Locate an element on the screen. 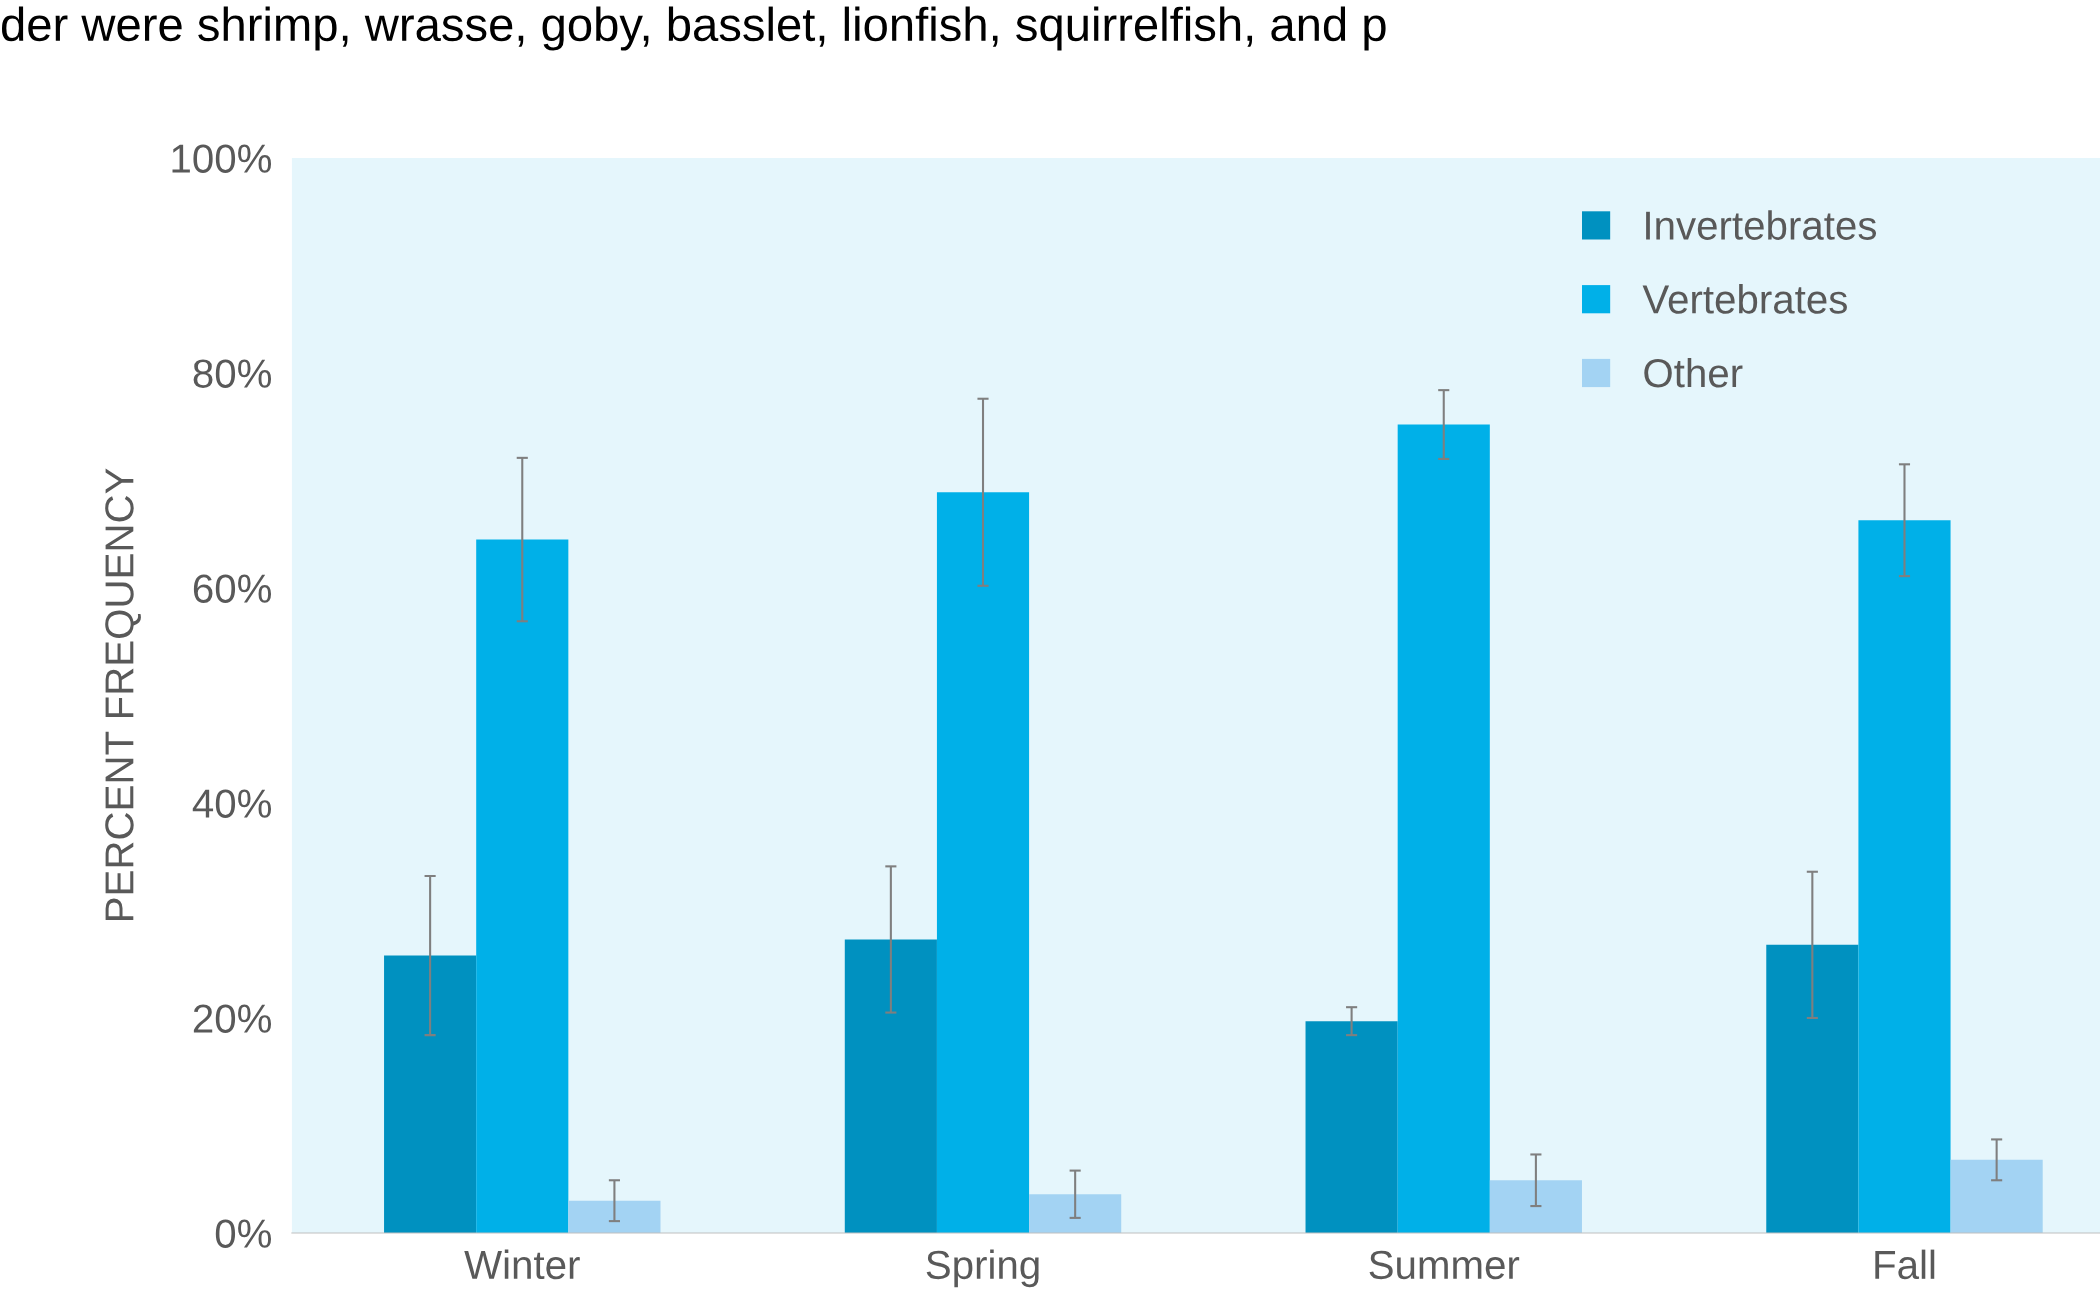 The image size is (2100, 1315). x-tick-label: Spring is located at coordinates (982, 1268).